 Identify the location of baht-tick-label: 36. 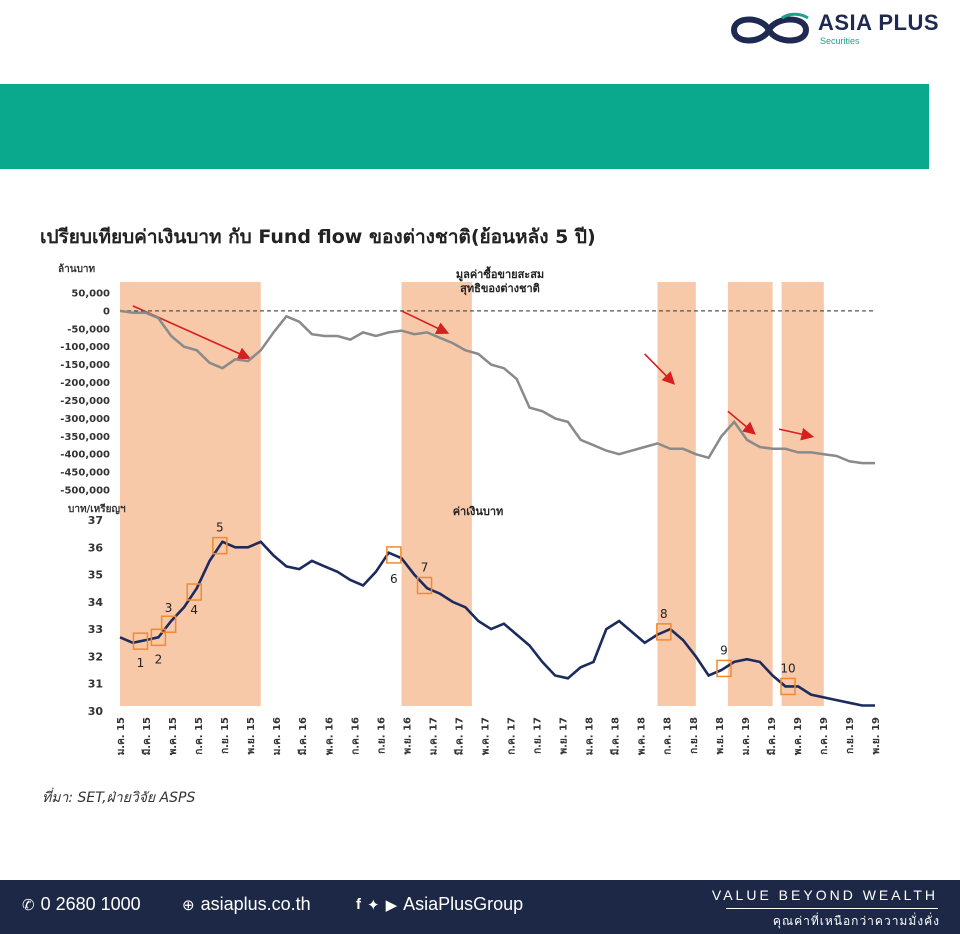
(96, 547).